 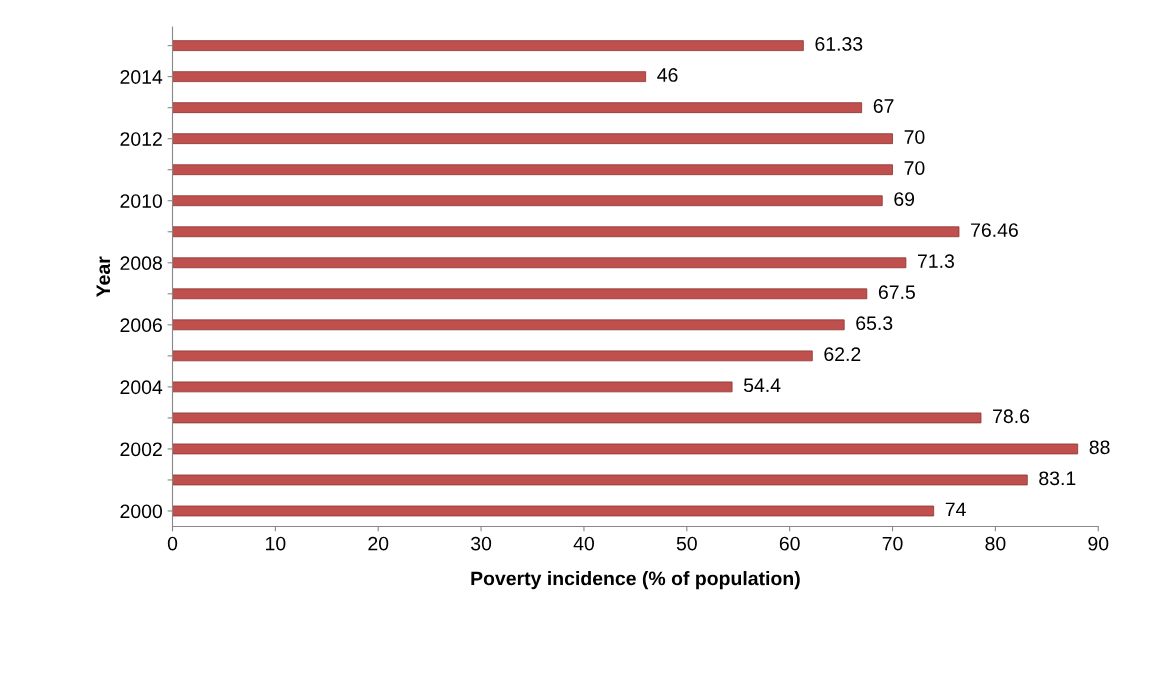 I want to click on data-label: 88, so click(x=1099, y=447).